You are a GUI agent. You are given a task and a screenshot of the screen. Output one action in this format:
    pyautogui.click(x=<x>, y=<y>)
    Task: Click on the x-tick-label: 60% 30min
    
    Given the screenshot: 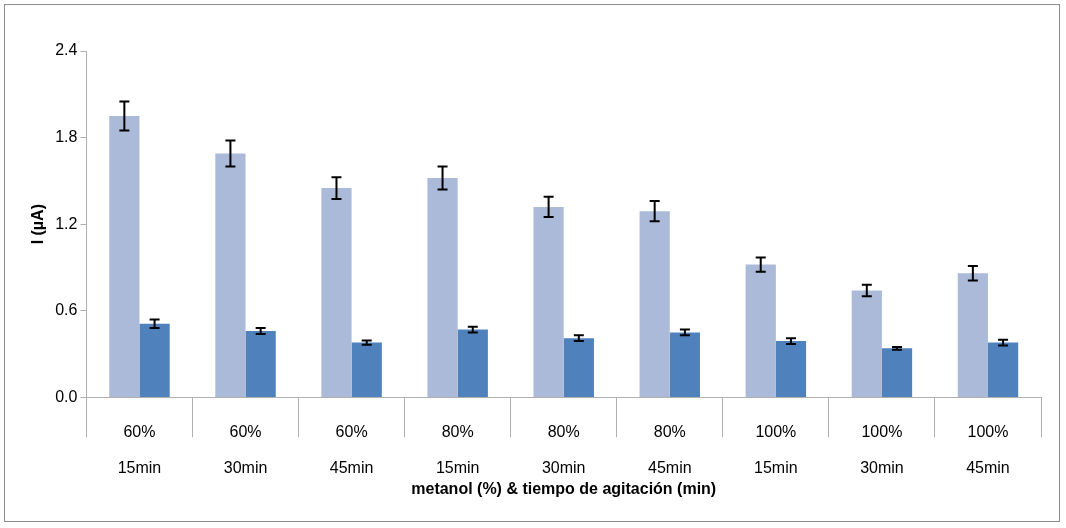 What is the action you would take?
    pyautogui.click(x=245, y=449)
    